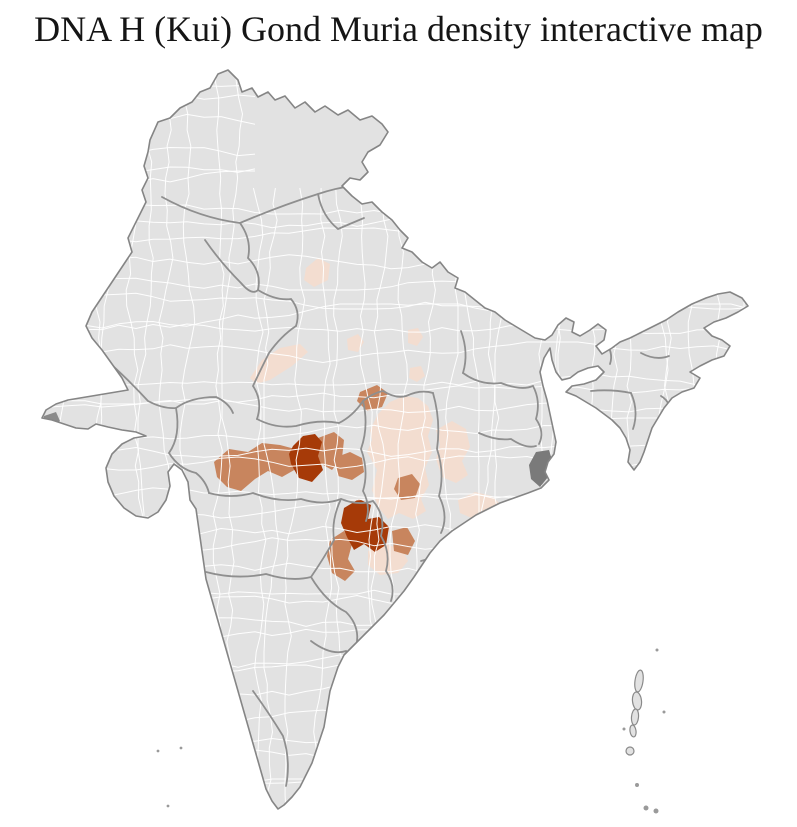 The width and height of the screenshot is (797, 827). Describe the element at coordinates (279, 364) in the screenshot. I see `density-region-rajasthan-border-strip` at that location.